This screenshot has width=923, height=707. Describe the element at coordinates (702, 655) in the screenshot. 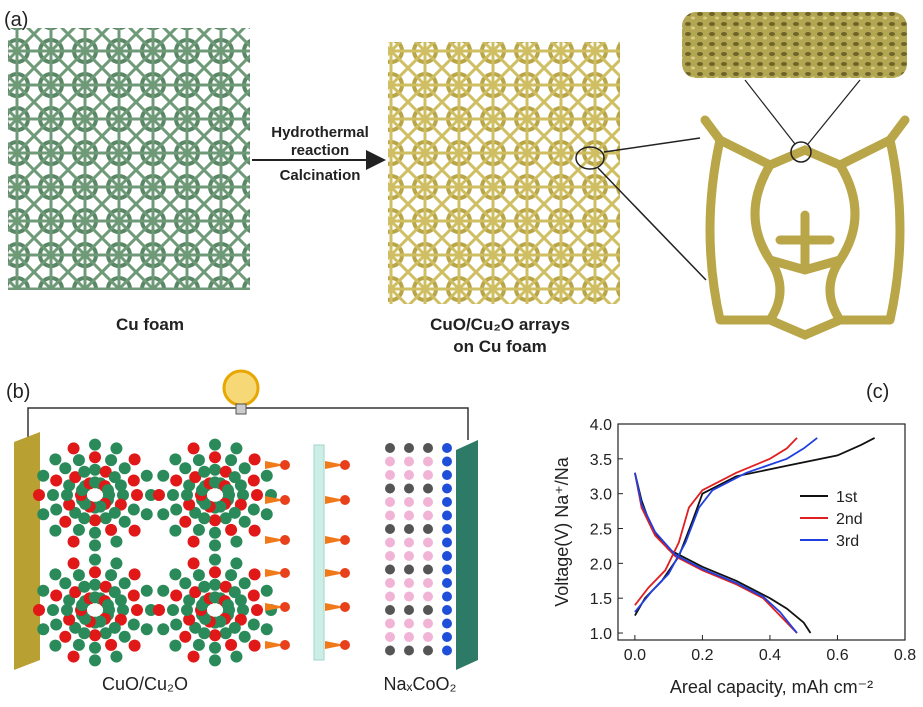

I see `x-tick-label: 0.2` at that location.